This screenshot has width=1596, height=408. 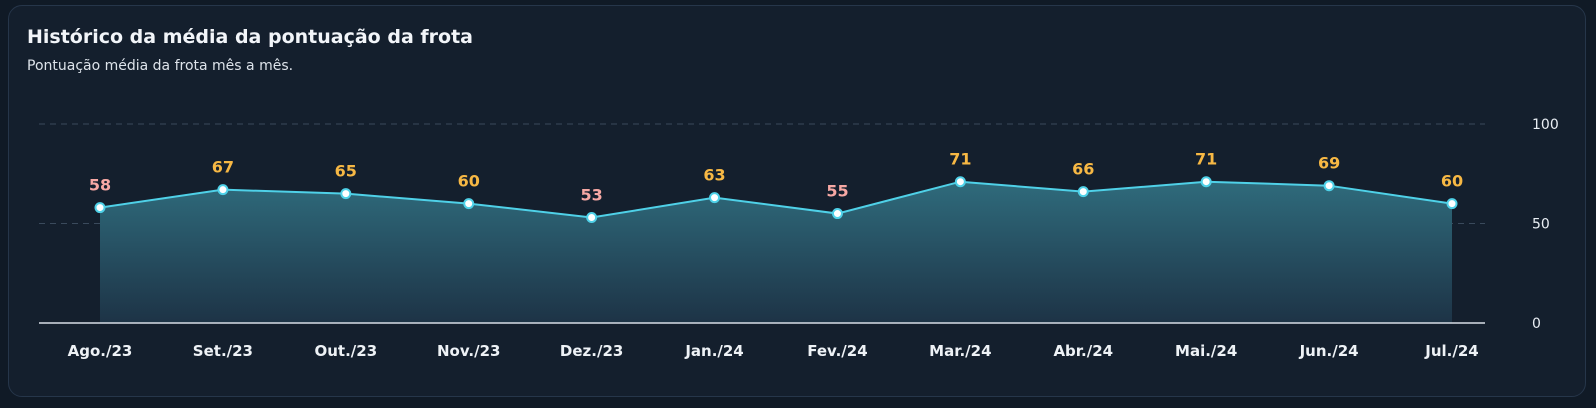 I want to click on data-label: 67, so click(x=223, y=167).